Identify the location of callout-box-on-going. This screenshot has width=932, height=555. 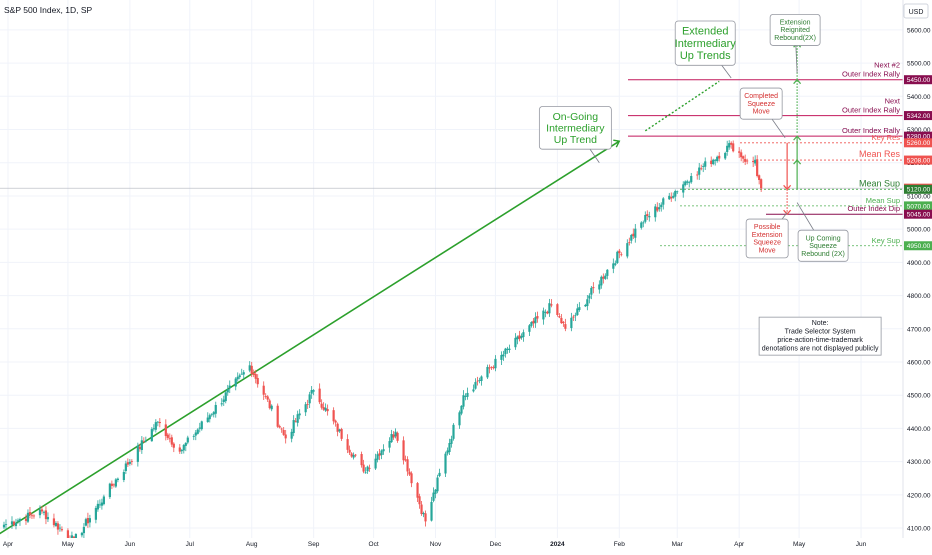
(575, 128).